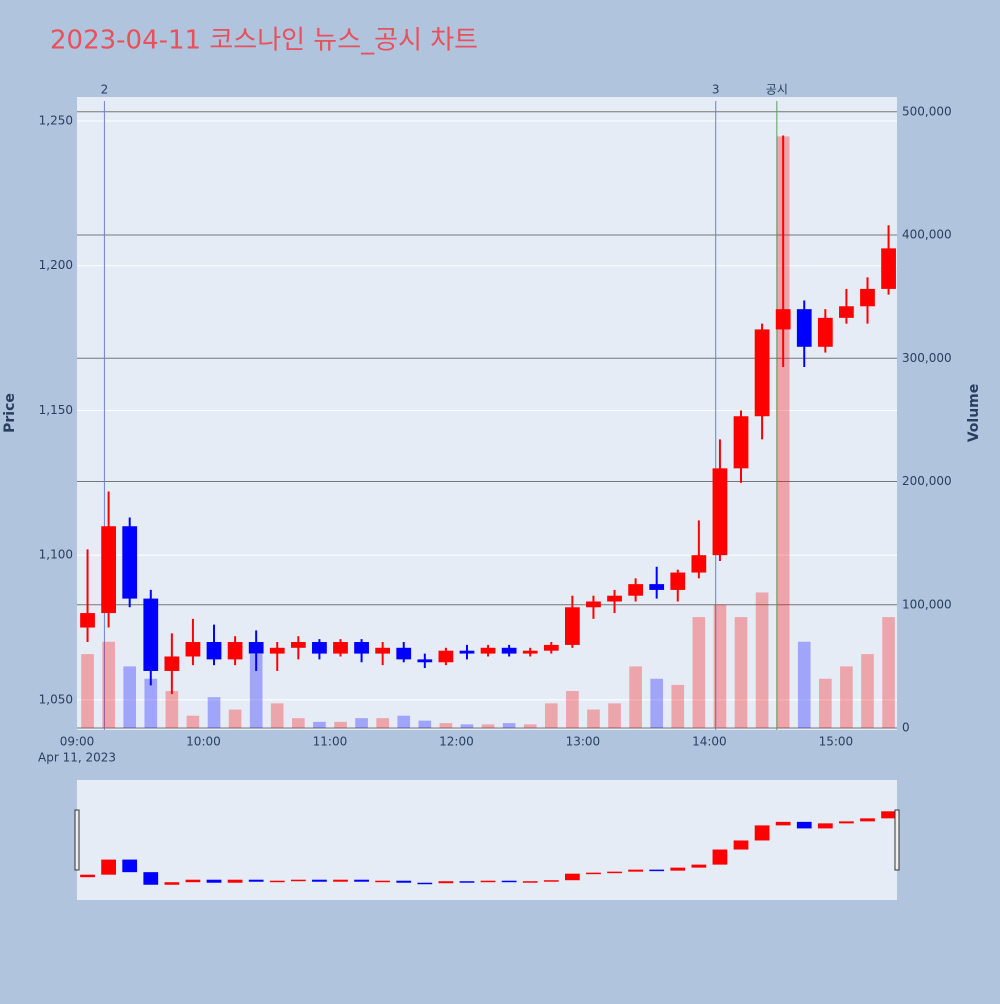 This screenshot has width=1000, height=1004. What do you see at coordinates (77, 742) in the screenshot?
I see `x-tick-label: 09:00` at bounding box center [77, 742].